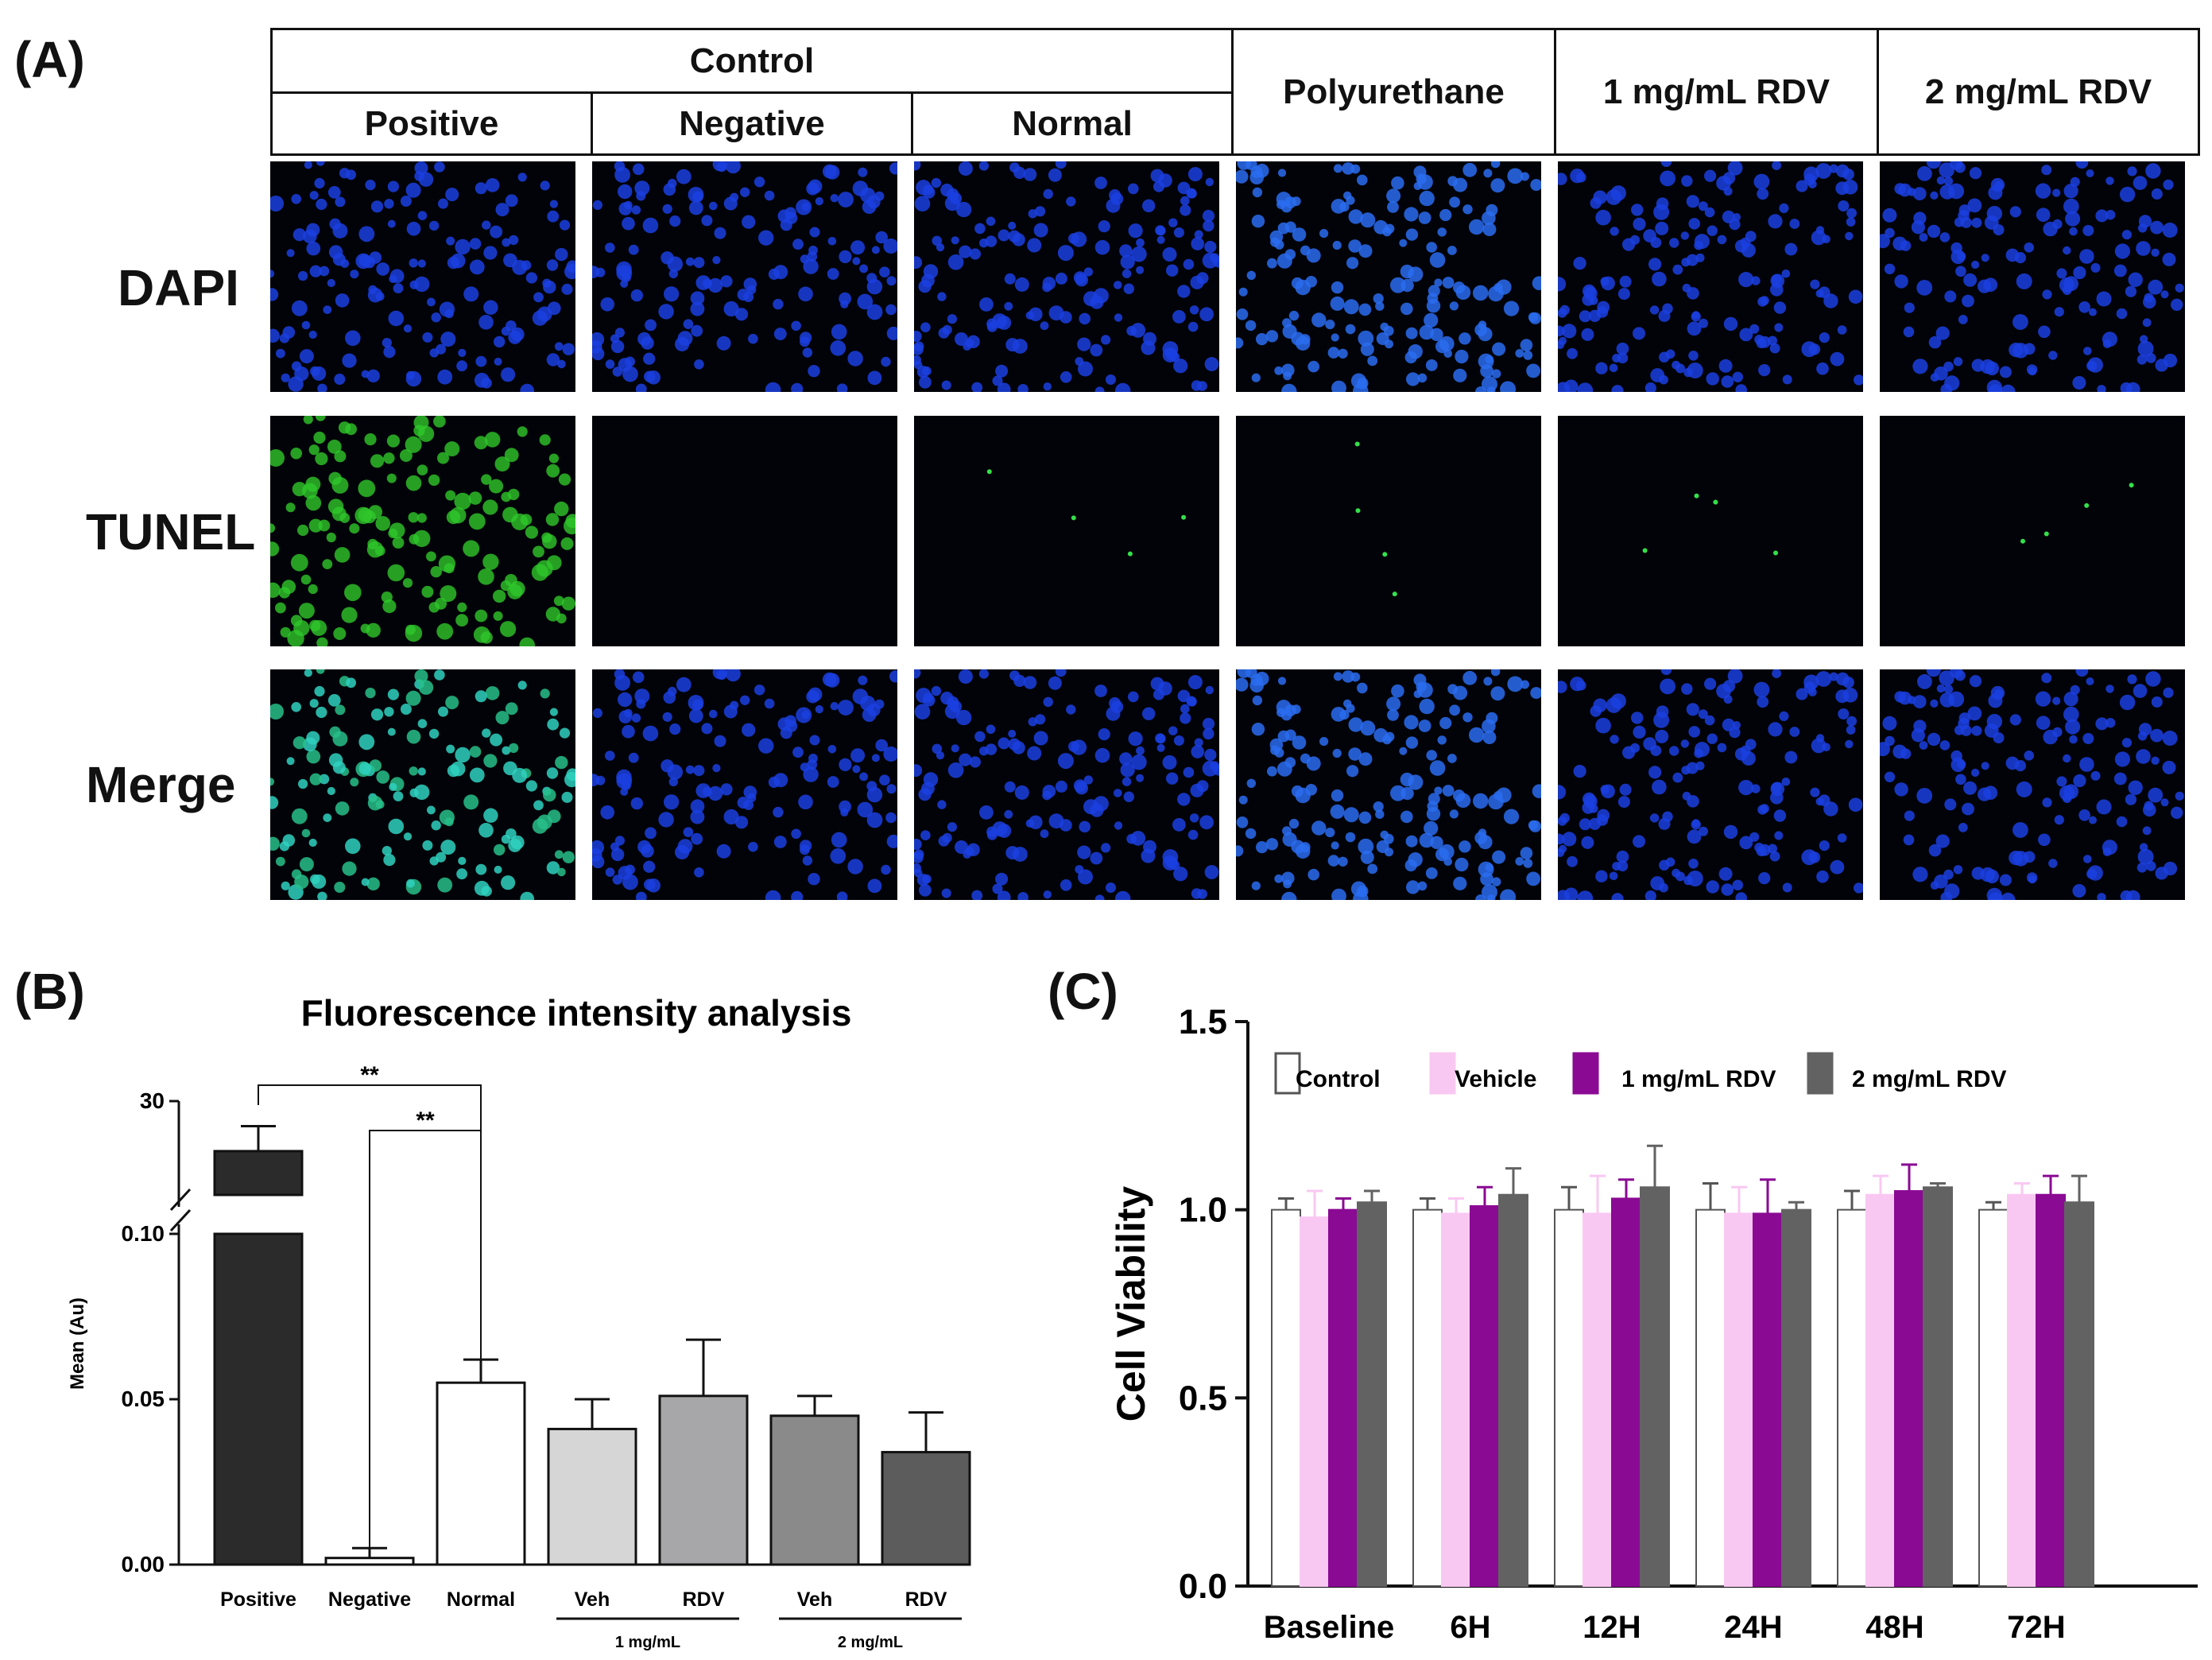 This screenshot has height=1660, width=2212. I want to click on micrograph-tunel-polyurethane, so click(1388, 531).